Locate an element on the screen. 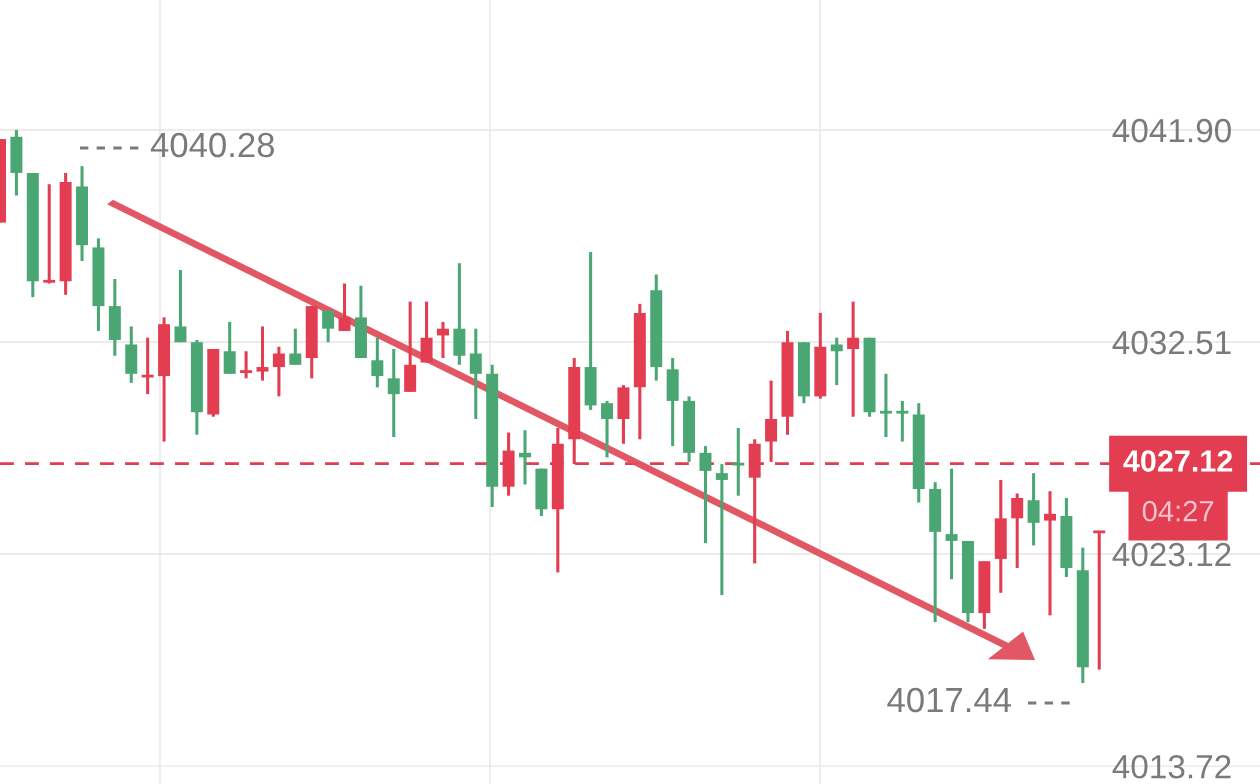  annotation: 4017.44 is located at coordinates (949, 700).